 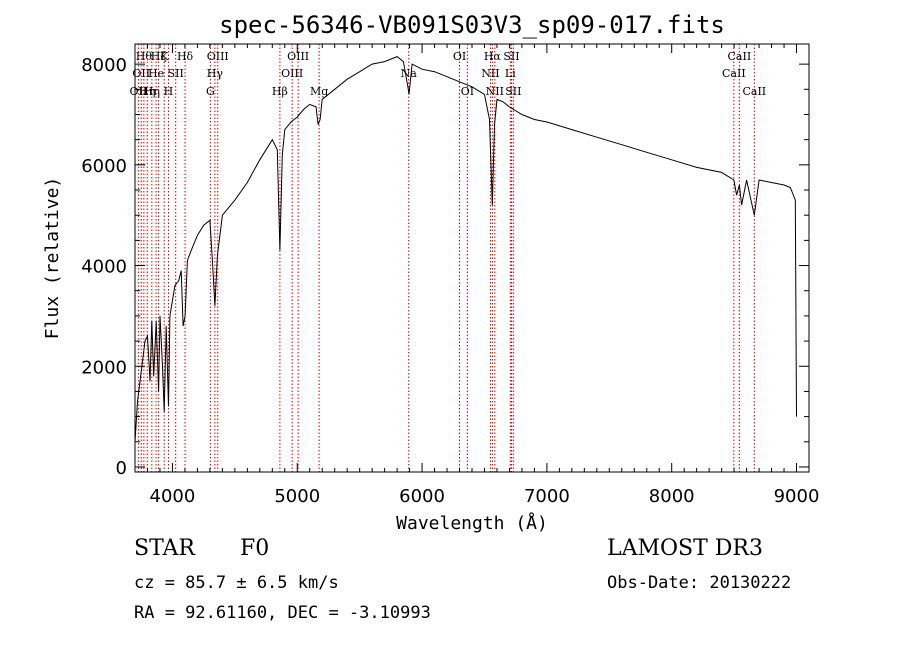 I want to click on line-marker-label-6: Hζ, so click(x=159, y=56).